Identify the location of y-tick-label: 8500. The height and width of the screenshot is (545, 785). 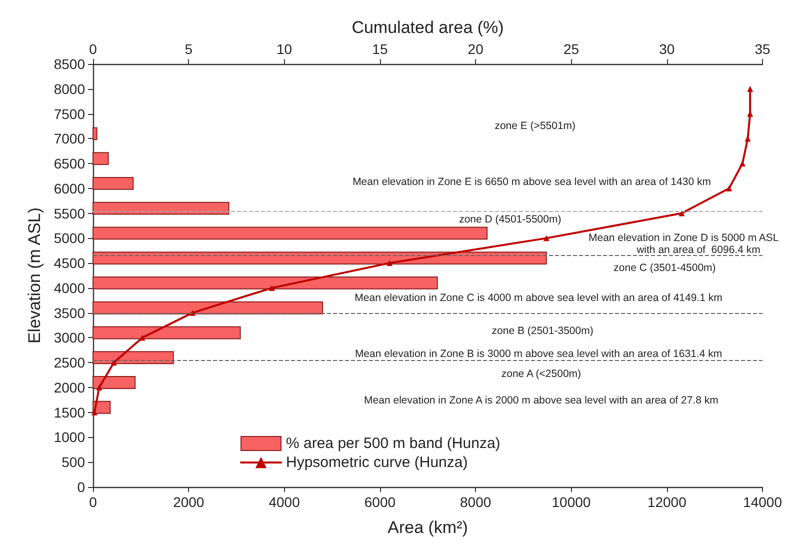
(70, 64).